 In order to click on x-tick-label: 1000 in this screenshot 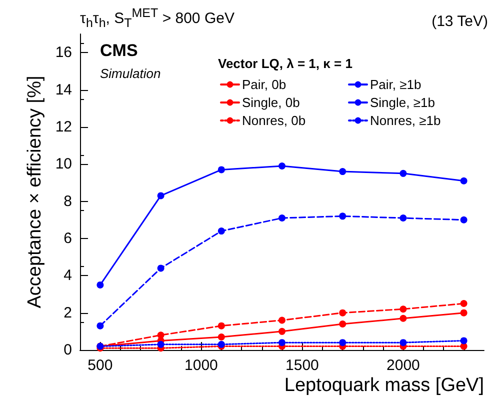, I will do `click(201, 365)`.